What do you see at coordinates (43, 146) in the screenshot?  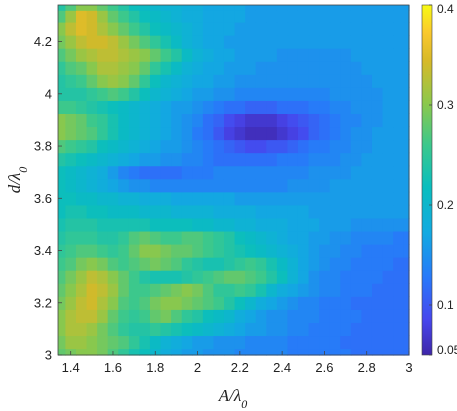 I see `y-tick-label: 3.8` at bounding box center [43, 146].